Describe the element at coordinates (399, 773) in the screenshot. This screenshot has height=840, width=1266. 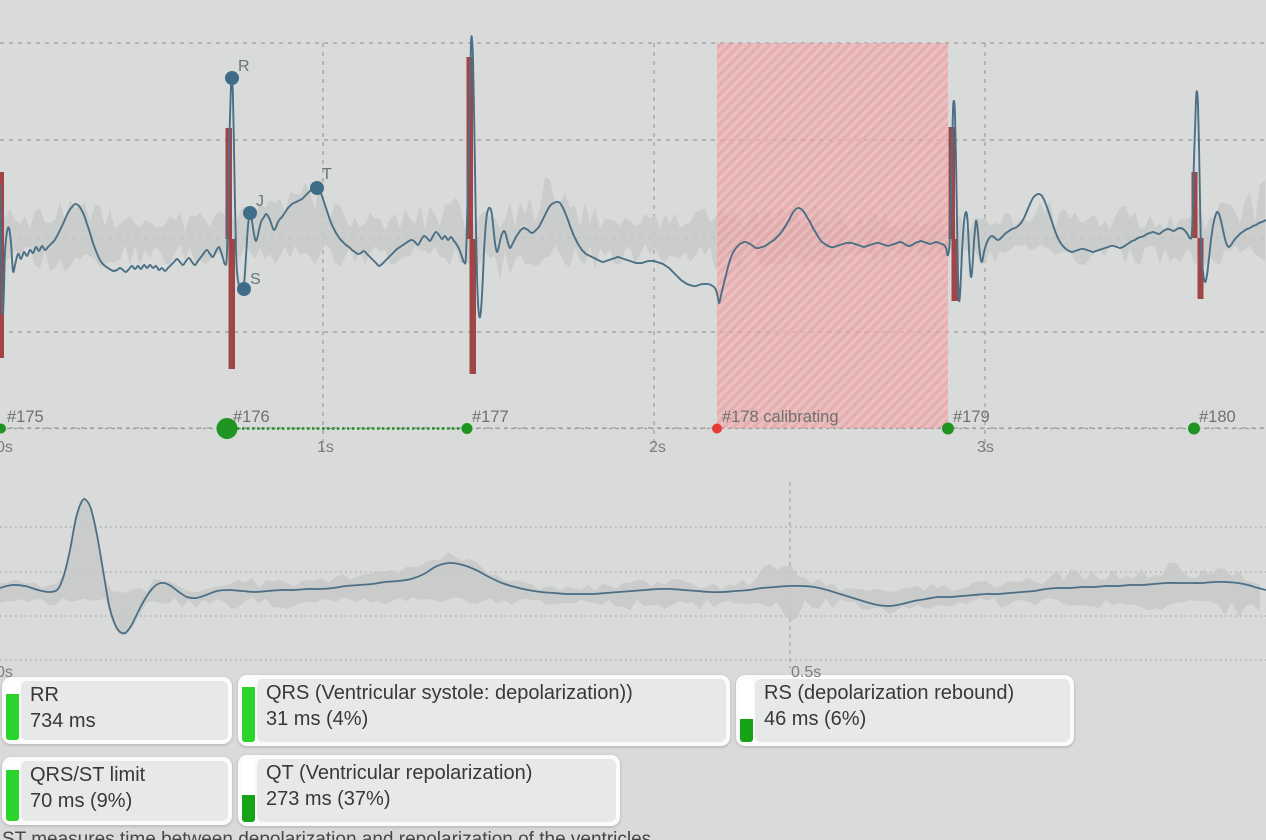
I see `metric-title: QT (Ventricular repolarization)` at that location.